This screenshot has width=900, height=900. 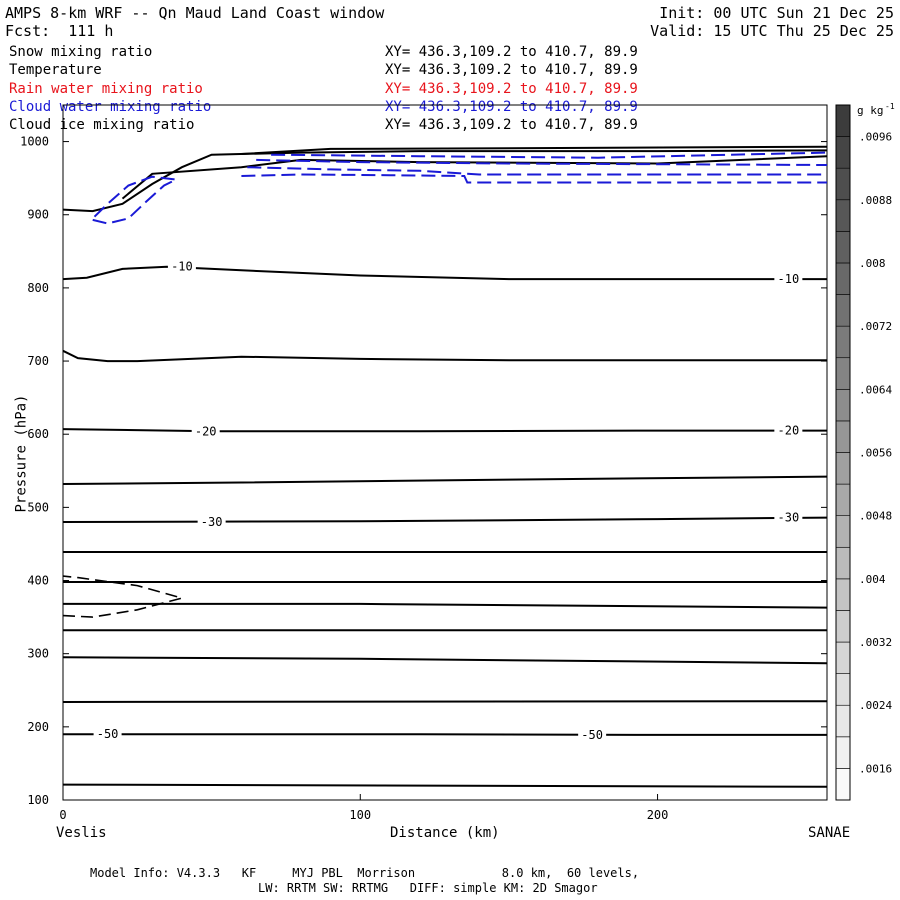 What do you see at coordinates (62, 815) in the screenshot?
I see `x-tick-label: 0` at bounding box center [62, 815].